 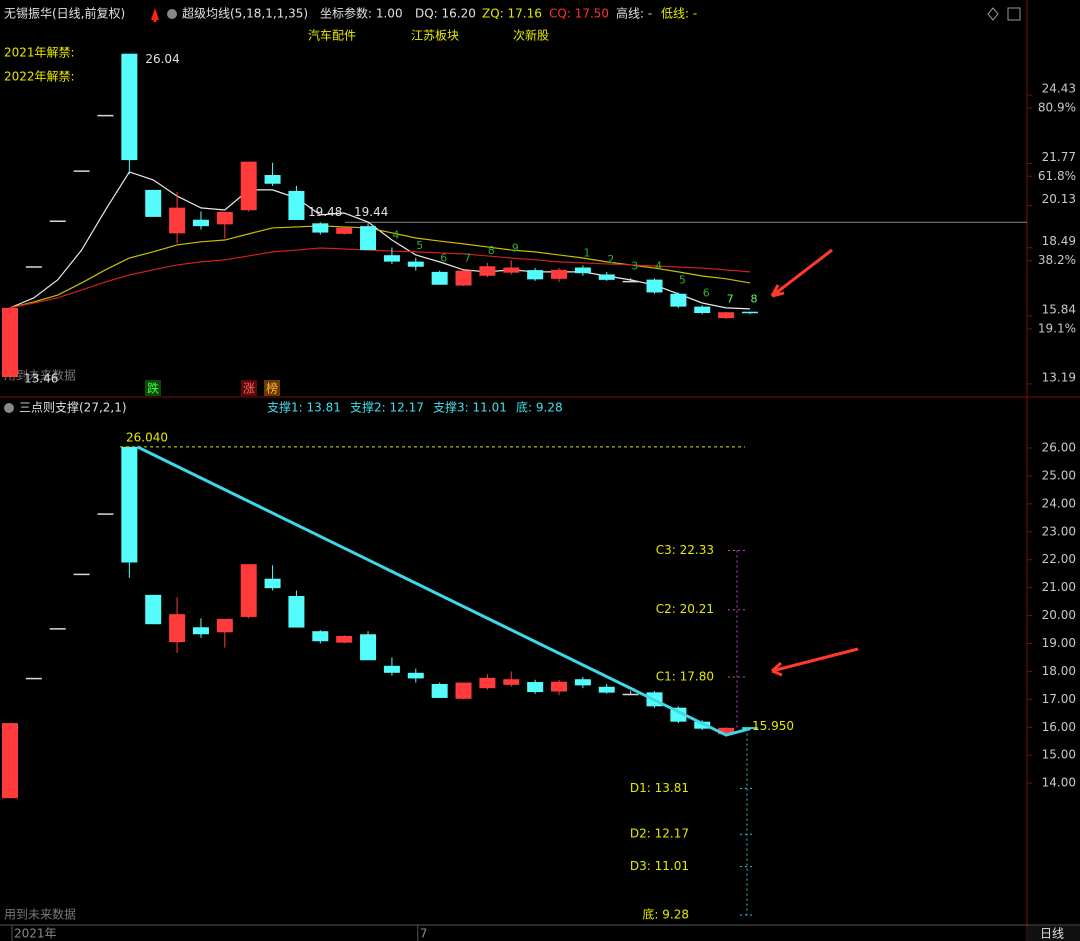 I want to click on y-tick-label: 22.00, so click(x=1059, y=559).